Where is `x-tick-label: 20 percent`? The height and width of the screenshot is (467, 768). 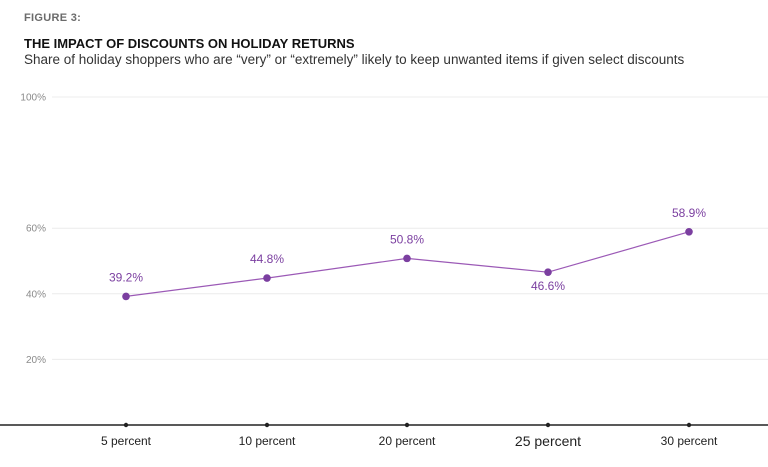 x-tick-label: 20 percent is located at coordinates (407, 441).